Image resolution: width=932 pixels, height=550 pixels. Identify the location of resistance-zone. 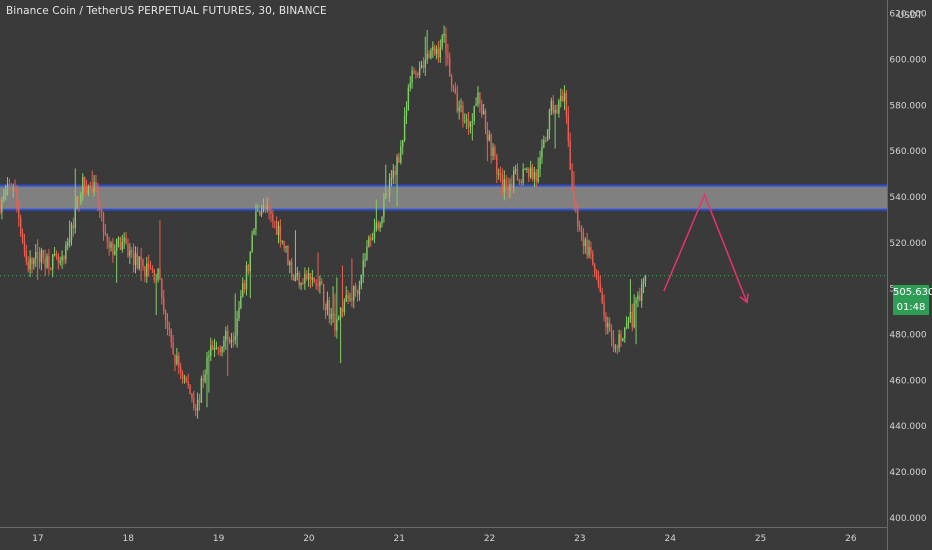
(443, 197).